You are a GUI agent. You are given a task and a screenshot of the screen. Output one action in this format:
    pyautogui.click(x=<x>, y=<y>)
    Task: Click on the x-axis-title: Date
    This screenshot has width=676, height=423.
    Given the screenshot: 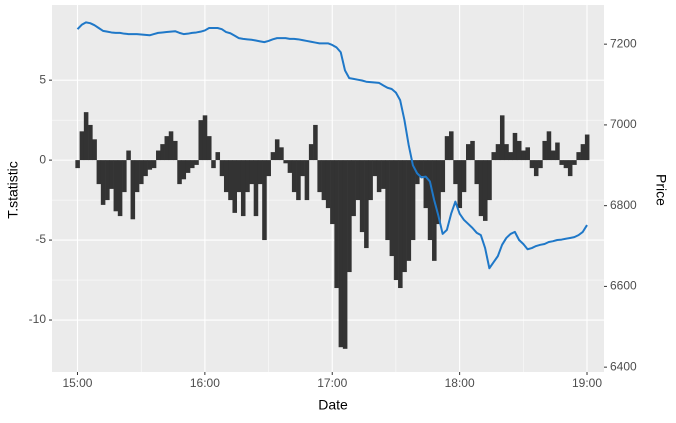 What is the action you would take?
    pyautogui.click(x=333, y=405)
    